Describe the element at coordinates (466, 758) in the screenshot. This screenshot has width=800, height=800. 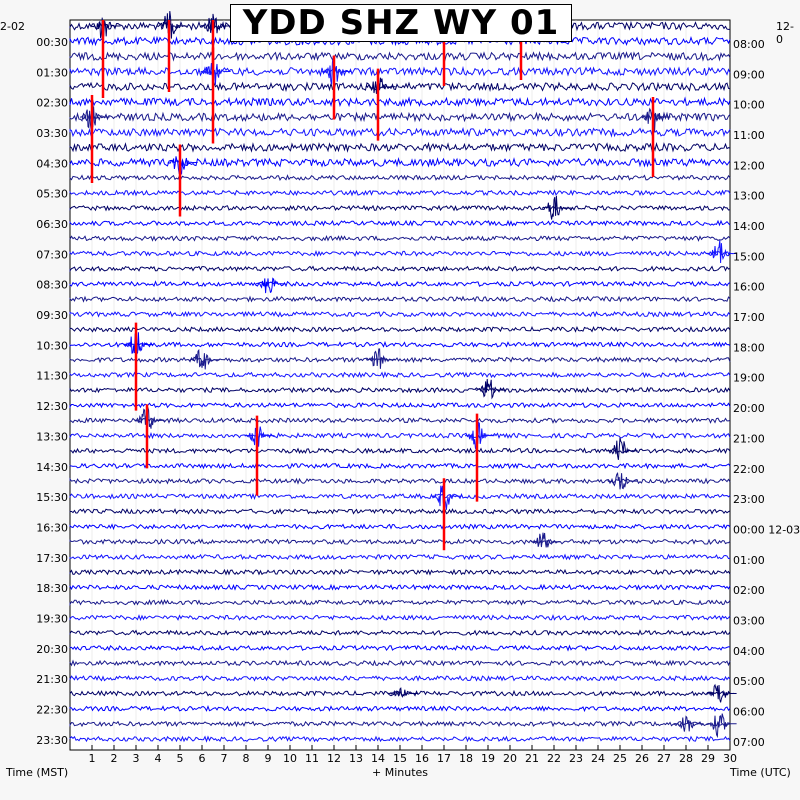
I see `x-tick-label: 18` at that location.